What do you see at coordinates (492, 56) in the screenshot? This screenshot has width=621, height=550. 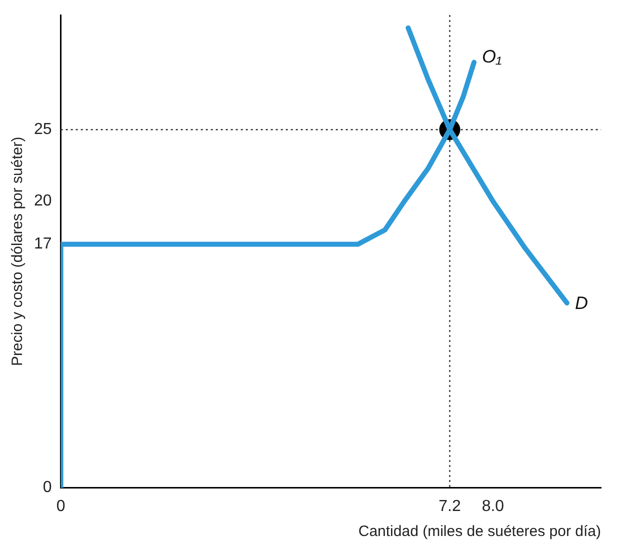 I see `series-label: O₁` at bounding box center [492, 56].